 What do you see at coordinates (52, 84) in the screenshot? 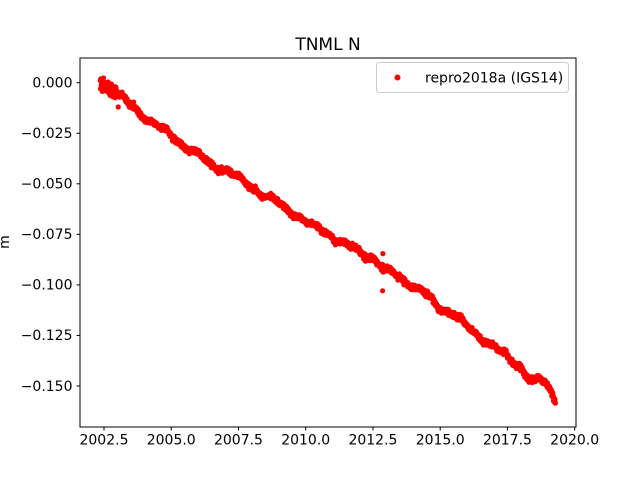
I see `y-tick-label: 0.000` at bounding box center [52, 84].